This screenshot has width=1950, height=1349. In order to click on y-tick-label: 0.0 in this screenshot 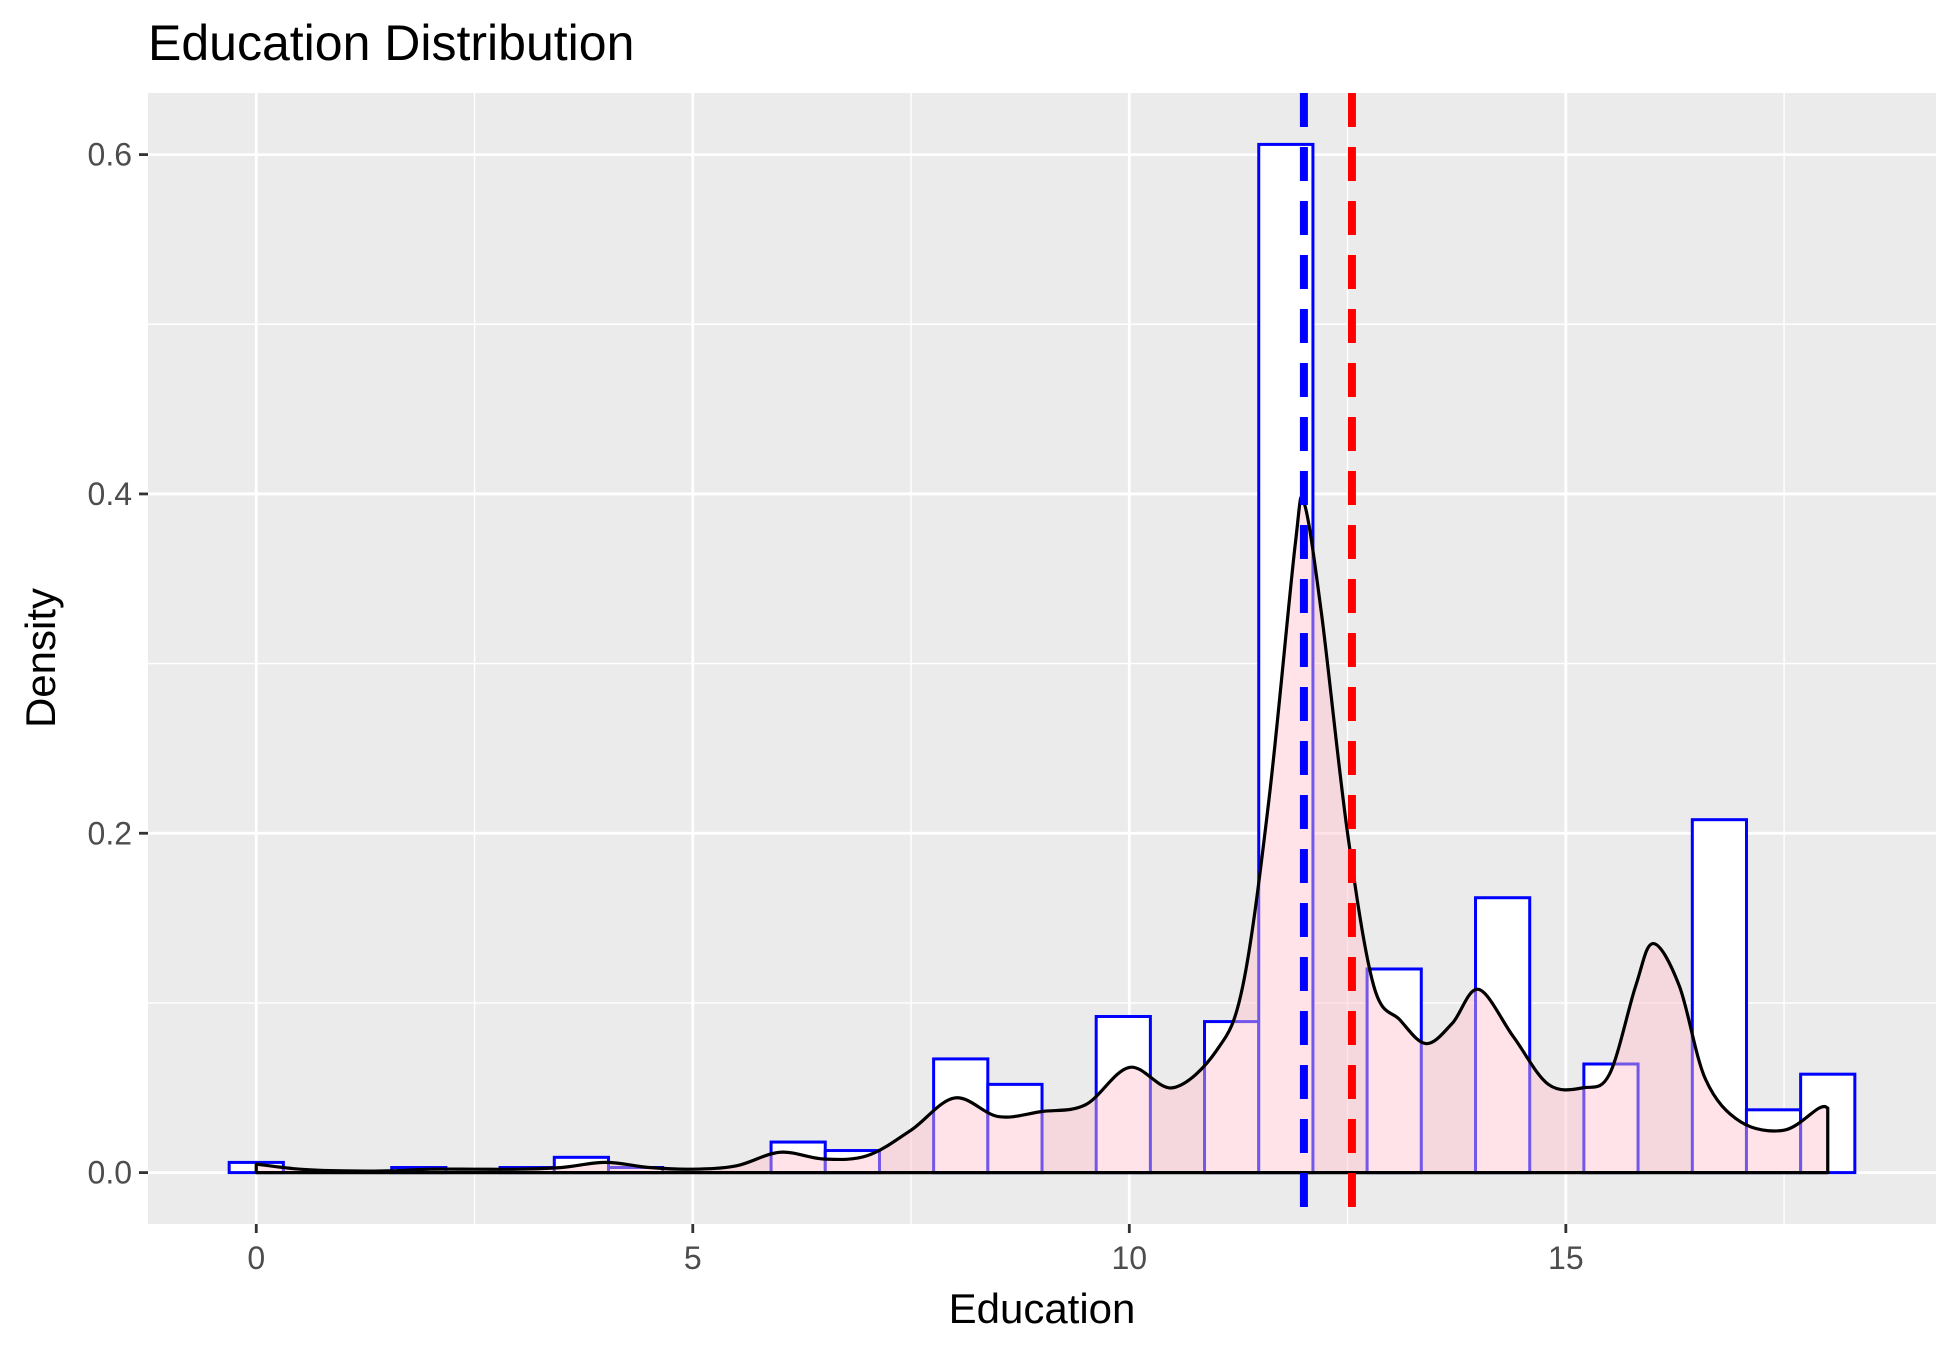, I will do `click(110, 1173)`.